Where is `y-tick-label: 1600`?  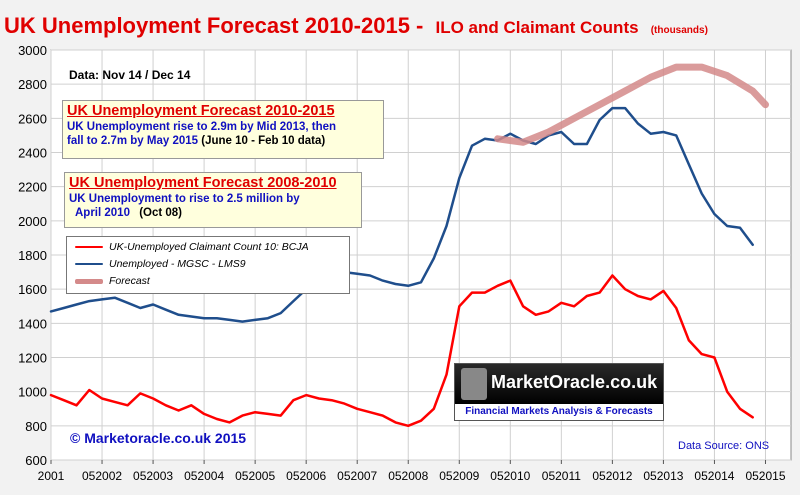
y-tick-label: 1600 is located at coordinates (32, 289).